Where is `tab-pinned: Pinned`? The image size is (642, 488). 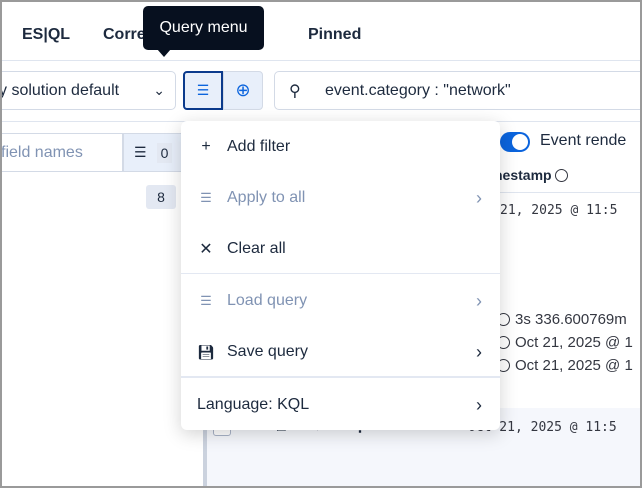
tab-pinned: Pinned is located at coordinates (335, 34).